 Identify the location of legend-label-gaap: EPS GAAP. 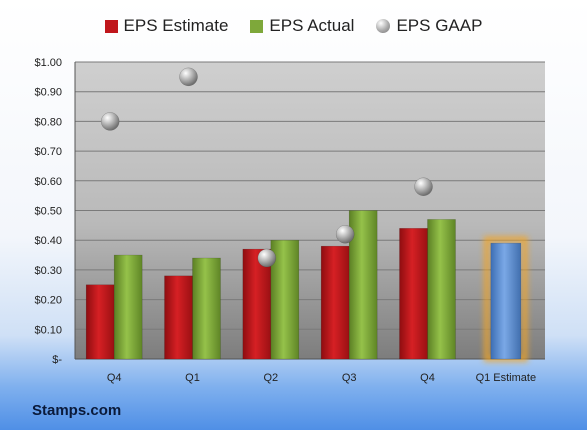
(439, 25).